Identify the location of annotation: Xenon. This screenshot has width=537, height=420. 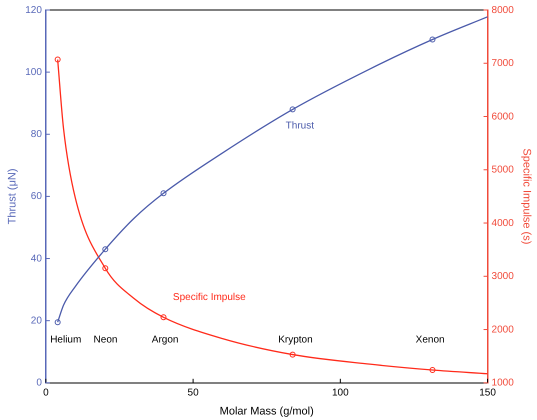
(430, 340).